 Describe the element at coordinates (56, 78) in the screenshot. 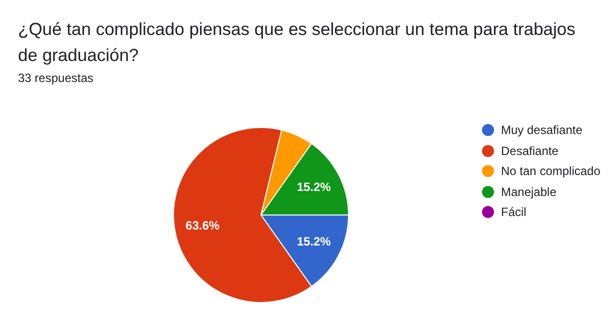

I see `text: 33 respuestas` at that location.